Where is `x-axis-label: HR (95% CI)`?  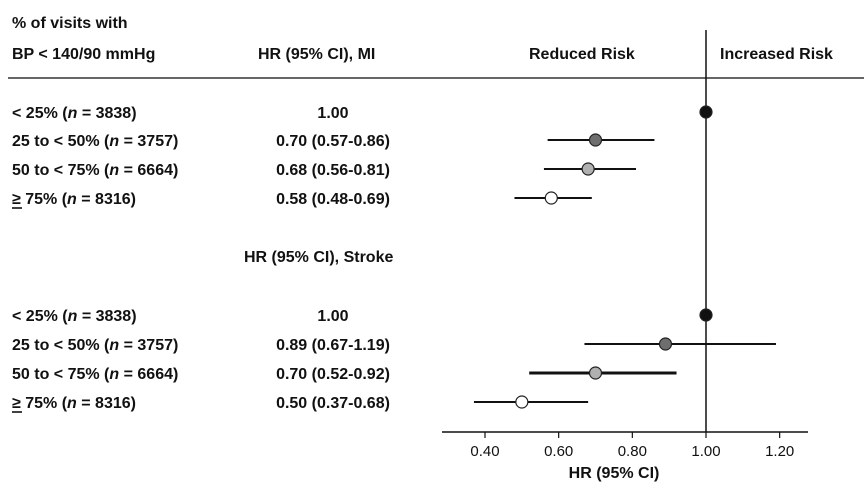
x-axis-label: HR (95% CI) is located at coordinates (614, 473).